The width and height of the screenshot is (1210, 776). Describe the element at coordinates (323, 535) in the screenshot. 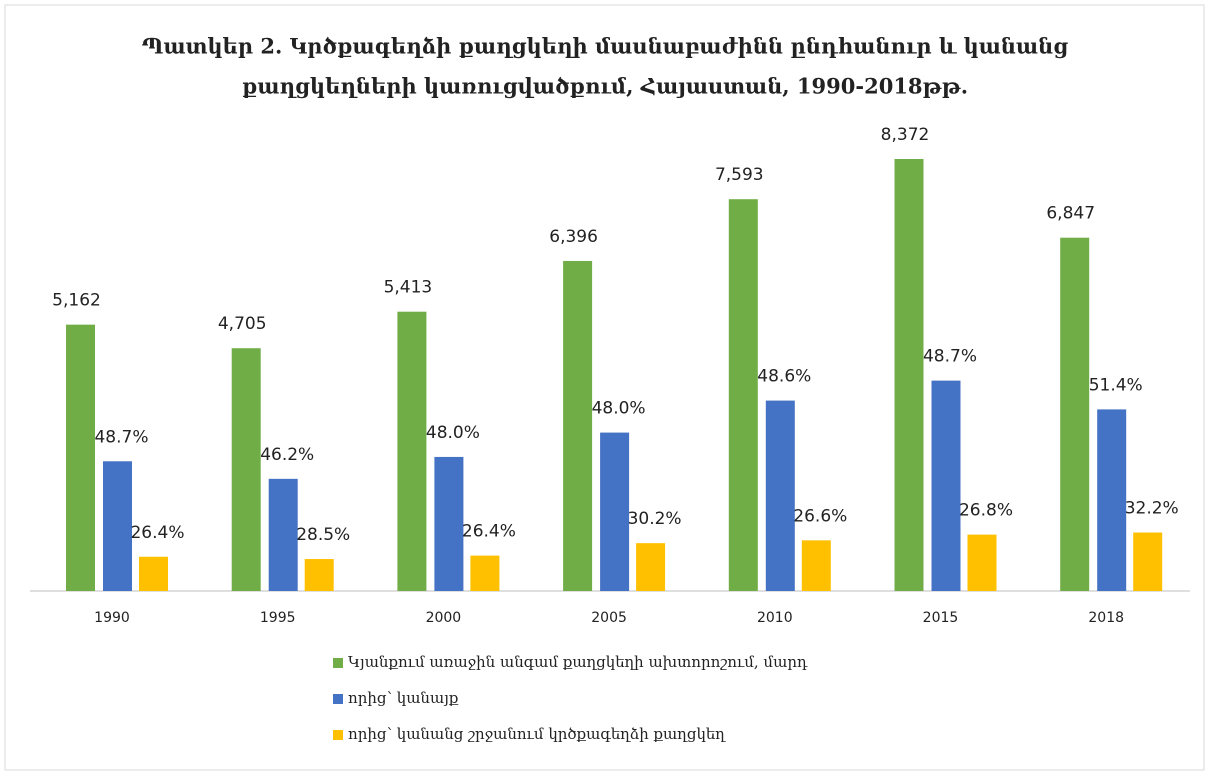

I see `data-label: 28.5%` at that location.